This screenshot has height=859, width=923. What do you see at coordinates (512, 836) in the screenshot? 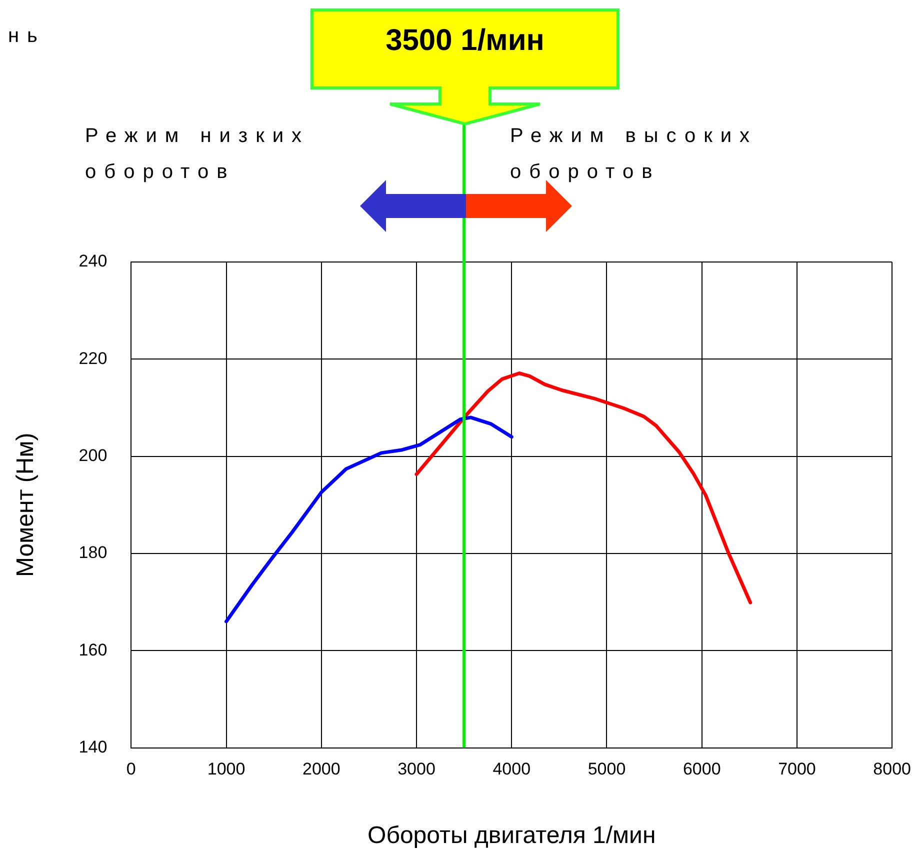
I see `x-axis-title: Обороты двигателя 1/мин` at bounding box center [512, 836].